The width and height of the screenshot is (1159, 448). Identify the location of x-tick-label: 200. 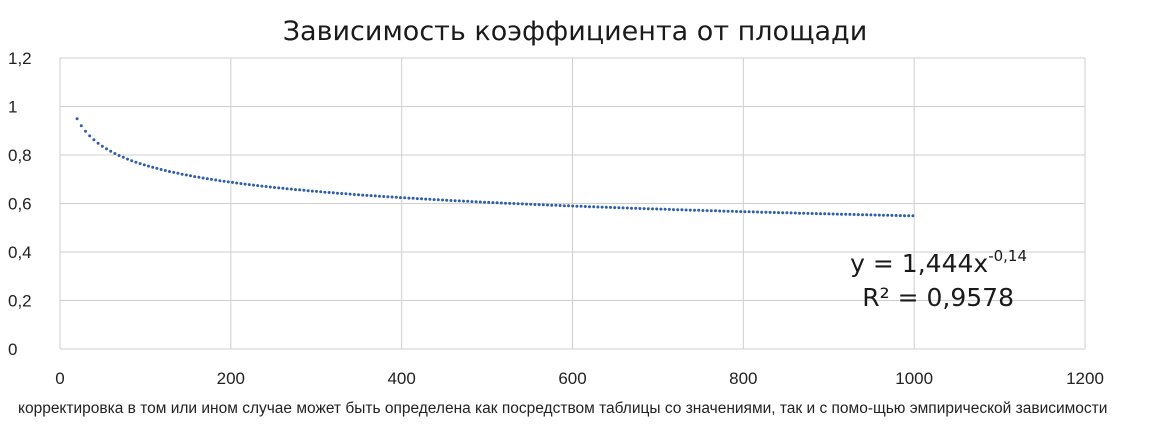
(231, 378).